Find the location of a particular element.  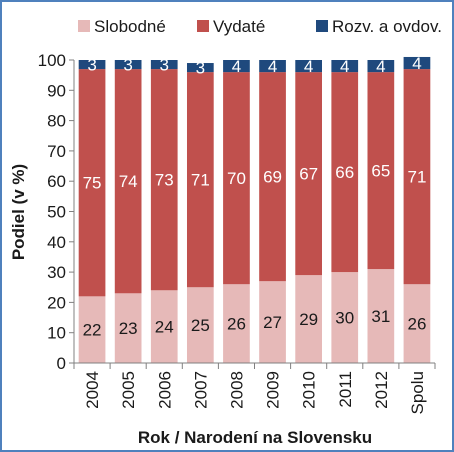

data-label-Spolu-series-2: 4 is located at coordinates (416, 63).